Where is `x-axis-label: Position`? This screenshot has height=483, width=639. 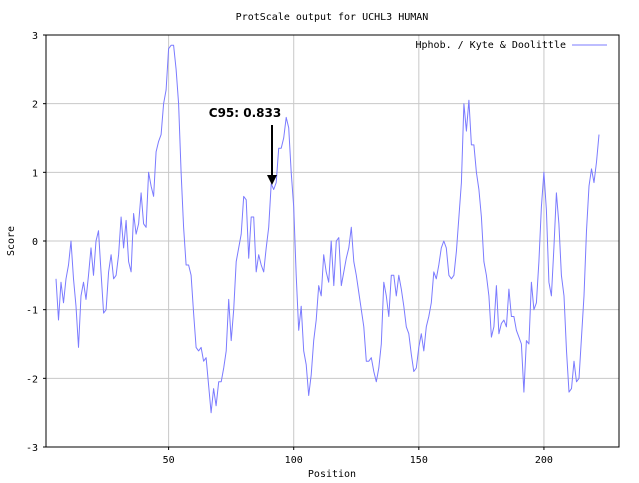 x-axis-label: Position is located at coordinates (332, 474).